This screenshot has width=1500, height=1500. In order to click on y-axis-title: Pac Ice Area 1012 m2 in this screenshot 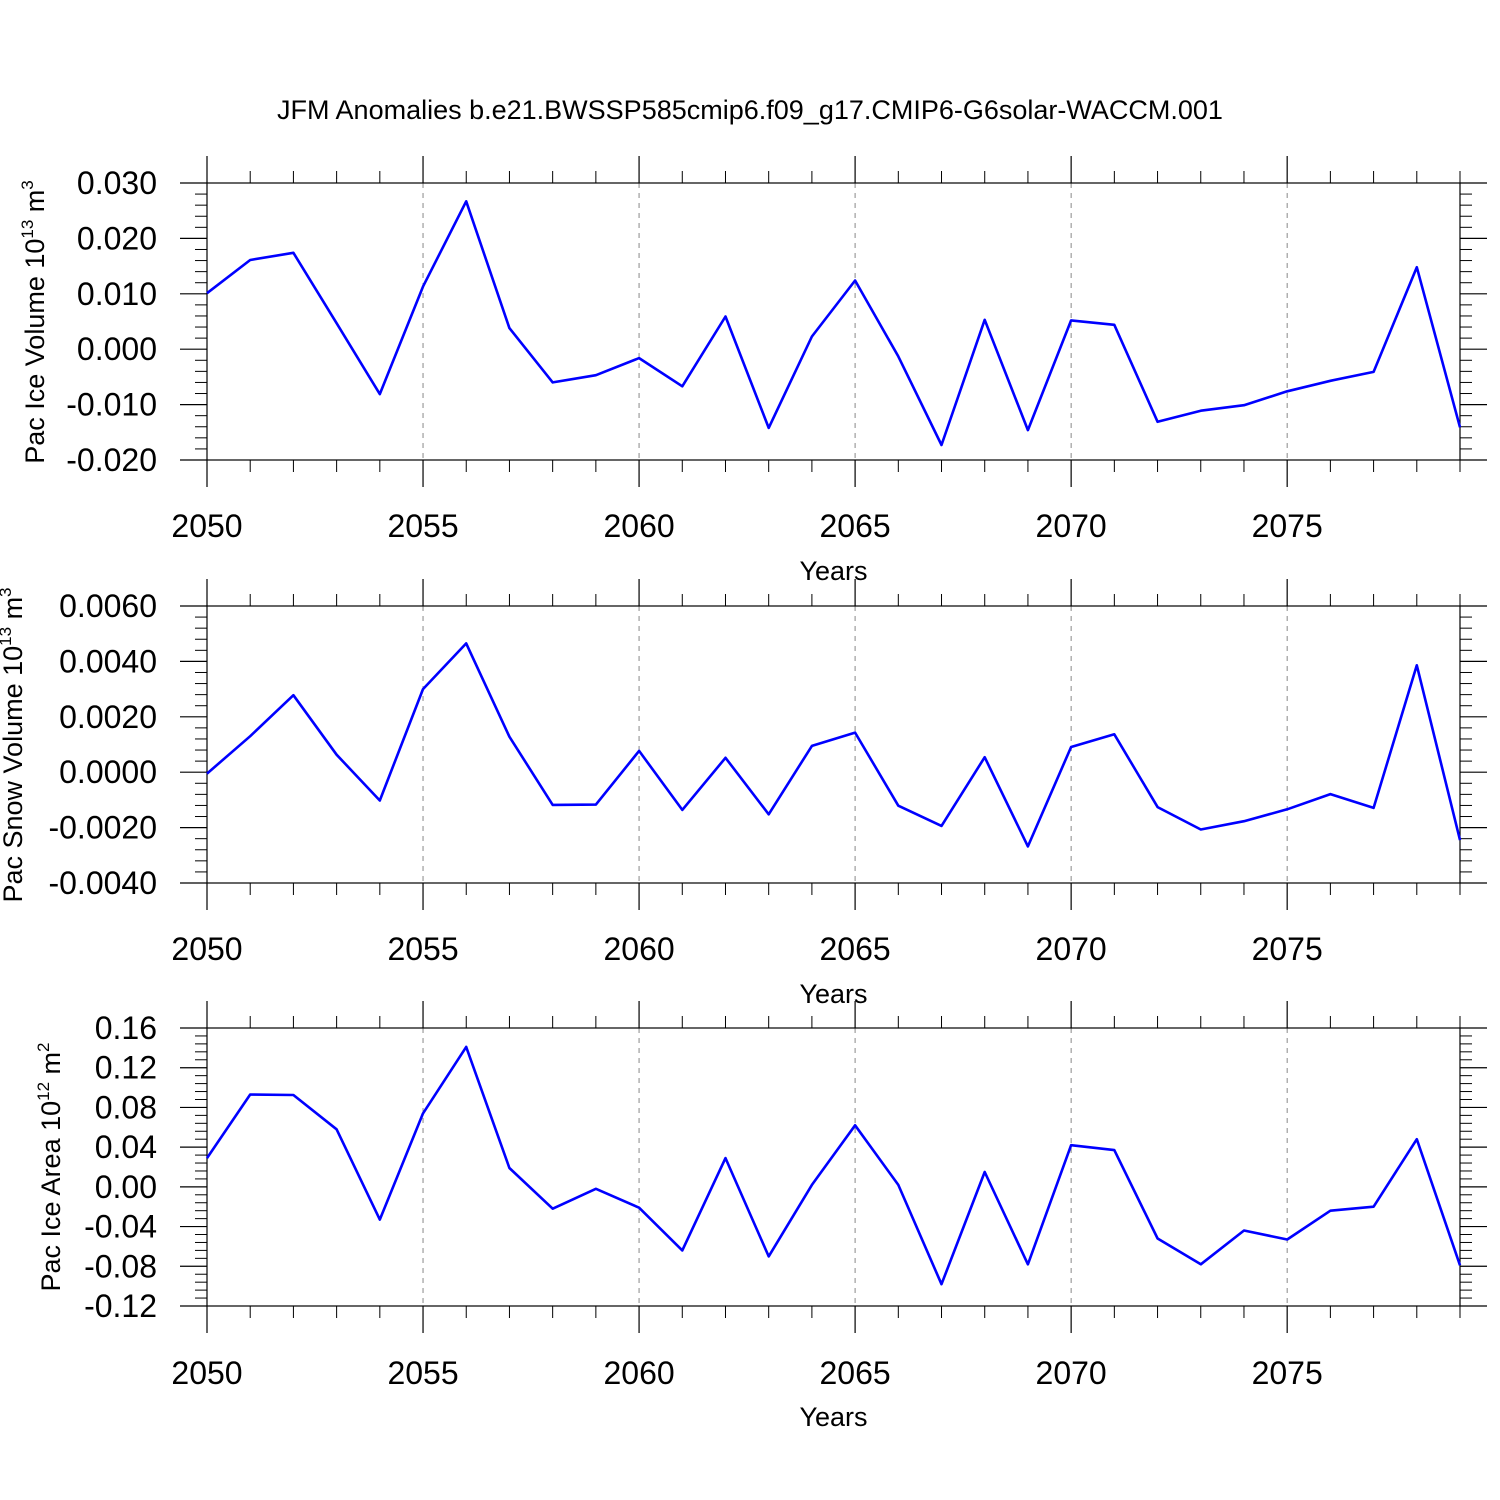, I will do `click(50, 1166)`.